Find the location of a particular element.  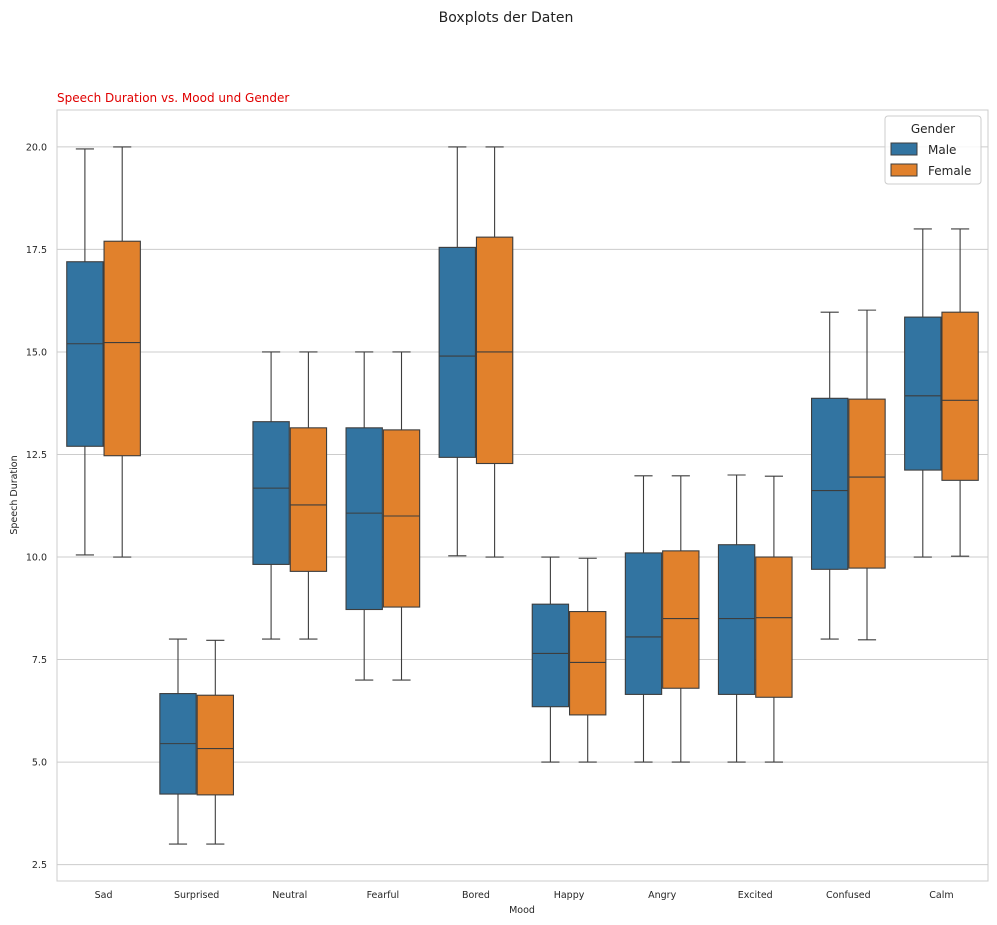

legend-swatch-male is located at coordinates (904, 149).